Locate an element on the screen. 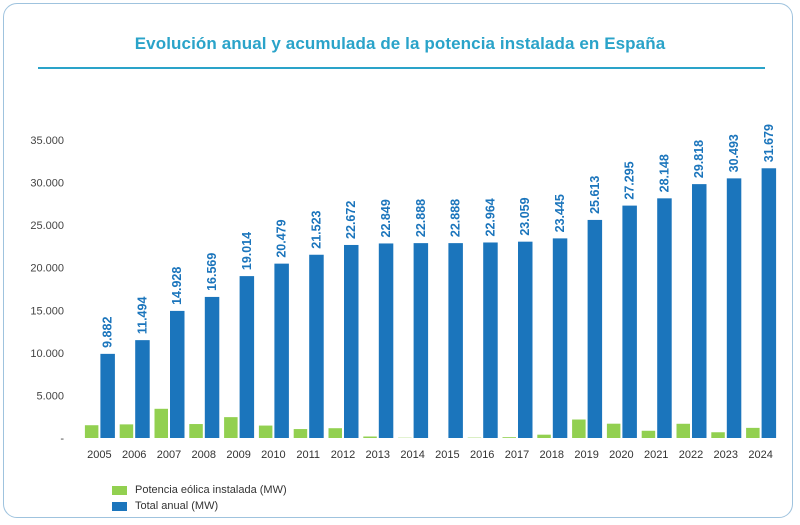  x-tick-label-2011: 2011 is located at coordinates (308, 455).